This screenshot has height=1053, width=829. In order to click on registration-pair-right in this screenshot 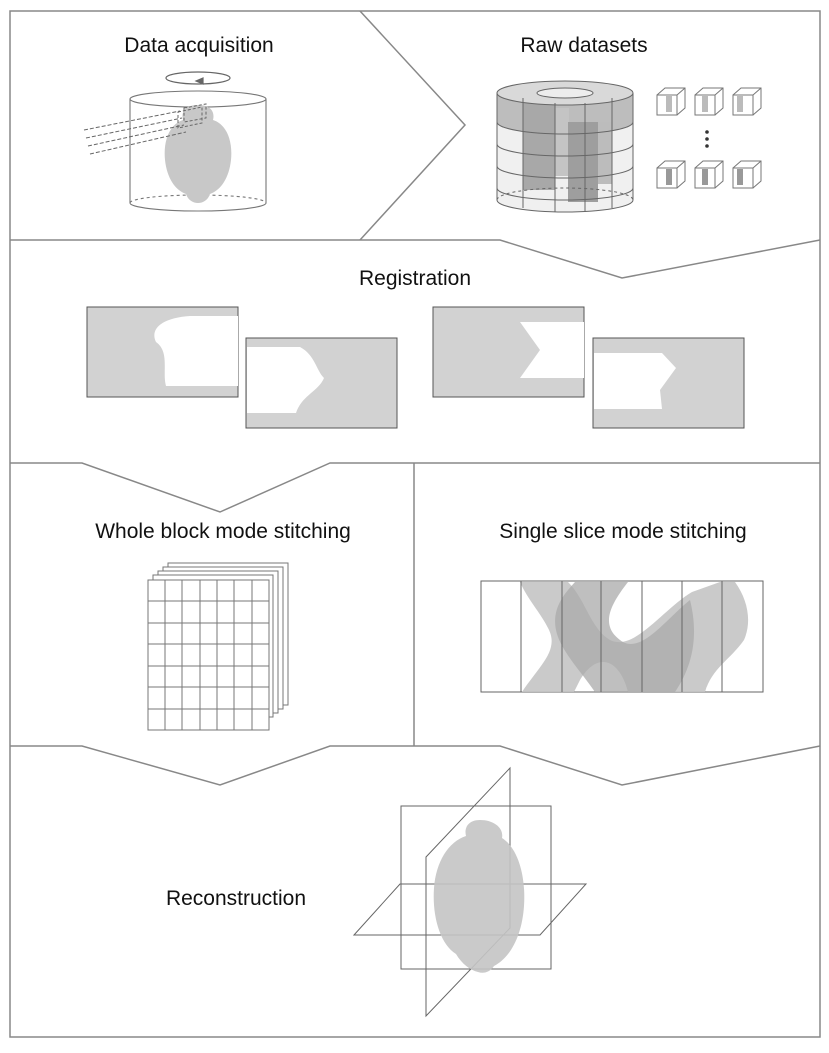, I will do `click(588, 367)`.